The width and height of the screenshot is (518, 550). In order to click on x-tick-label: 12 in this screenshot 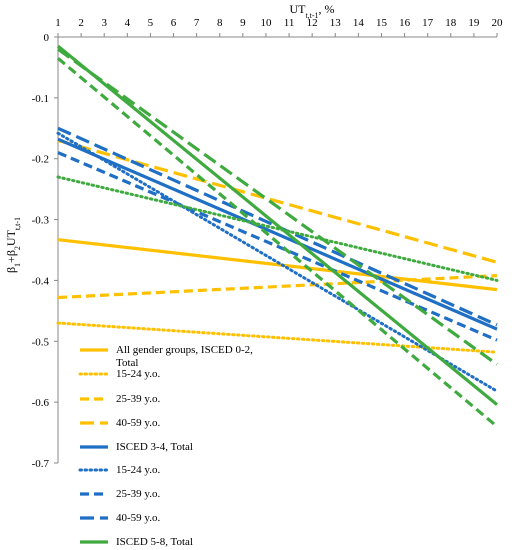, I will do `click(312, 23)`.